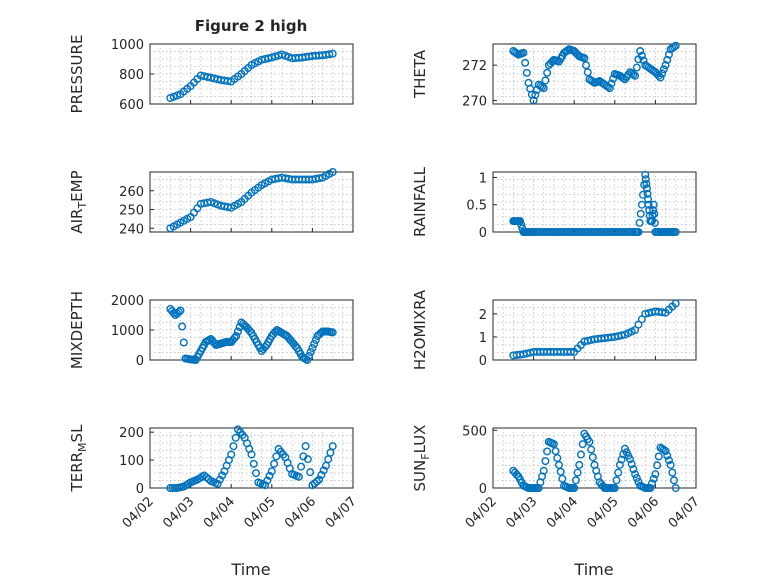 The width and height of the screenshot is (778, 583). I want to click on y-axis-label: SUNFLUX, so click(421, 458).